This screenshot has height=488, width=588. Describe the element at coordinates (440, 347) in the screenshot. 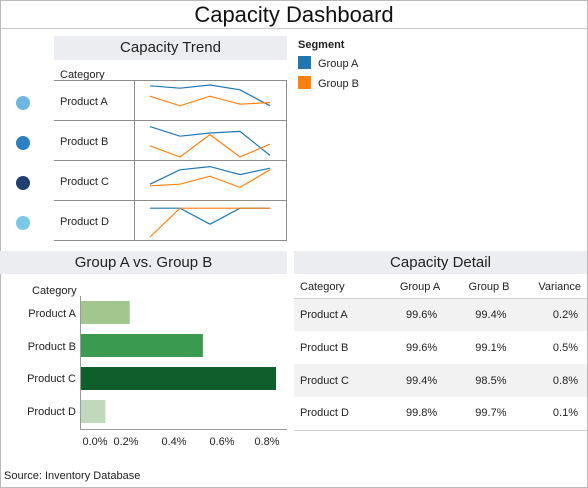

I see `table-row: Product B 99.6% 99.1% 0.5%` at that location.